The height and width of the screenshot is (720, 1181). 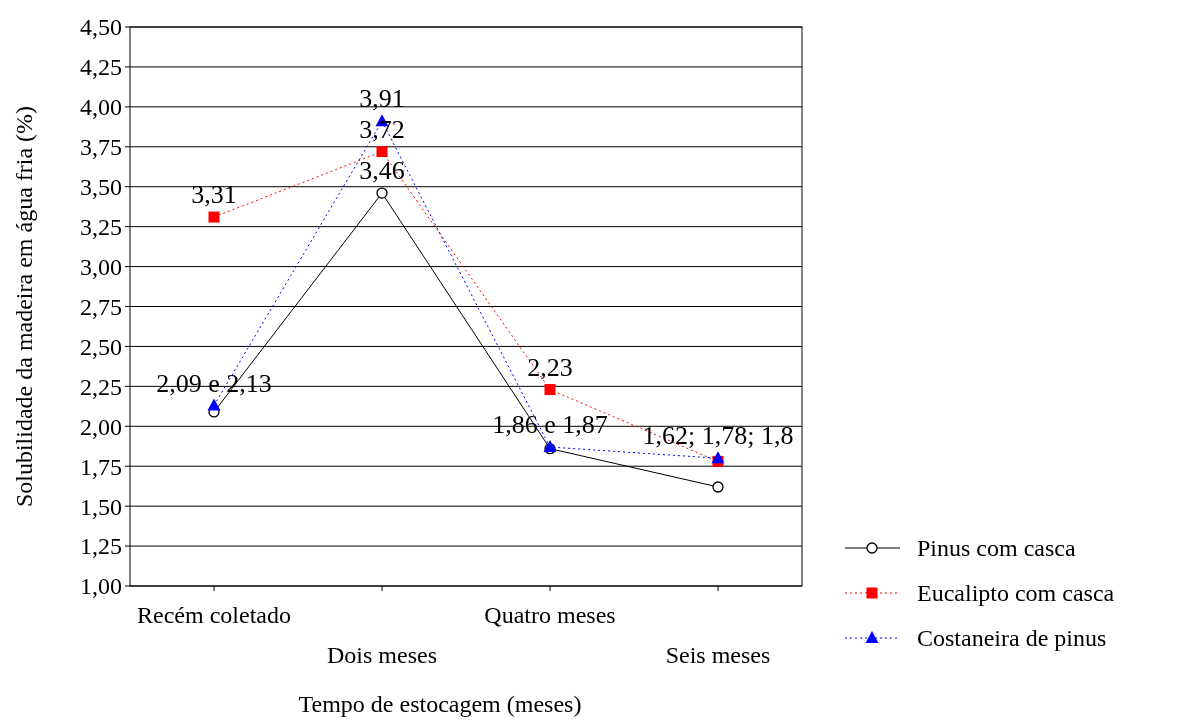 What do you see at coordinates (101, 426) in the screenshot?
I see `y-tick-label: 2,00` at bounding box center [101, 426].